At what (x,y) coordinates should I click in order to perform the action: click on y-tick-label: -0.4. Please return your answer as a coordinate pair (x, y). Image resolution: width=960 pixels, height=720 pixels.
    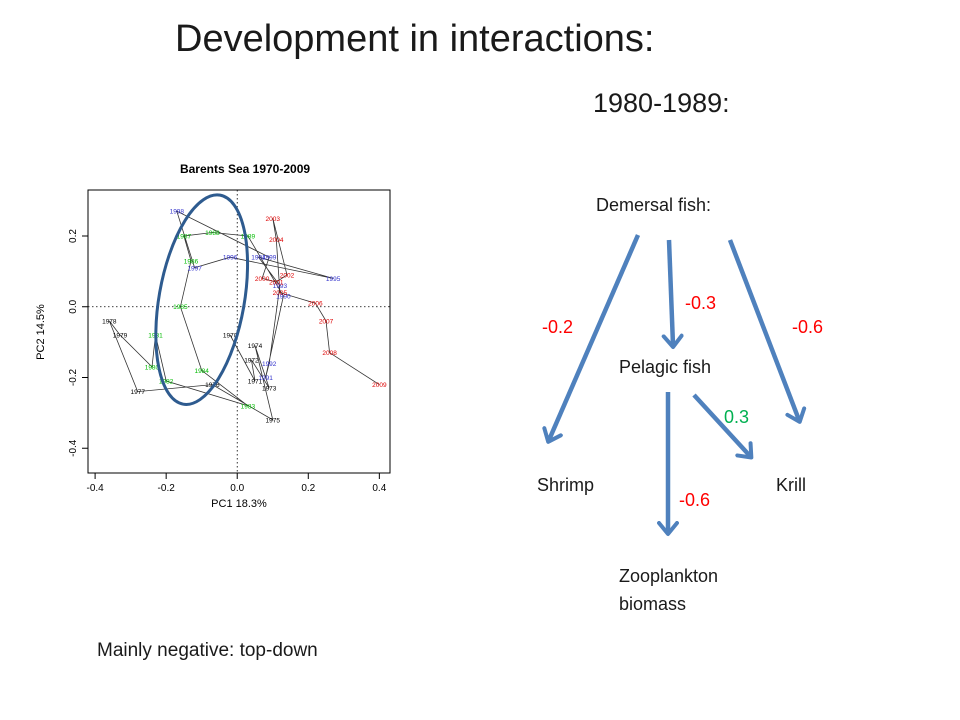
    Looking at the image, I should click on (73, 448).